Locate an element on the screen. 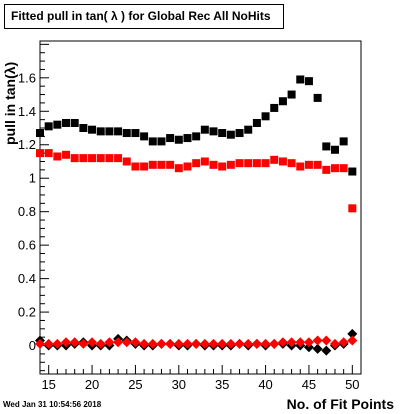 The image size is (400, 414). y-tick-label: 1.6 is located at coordinates (27, 77).